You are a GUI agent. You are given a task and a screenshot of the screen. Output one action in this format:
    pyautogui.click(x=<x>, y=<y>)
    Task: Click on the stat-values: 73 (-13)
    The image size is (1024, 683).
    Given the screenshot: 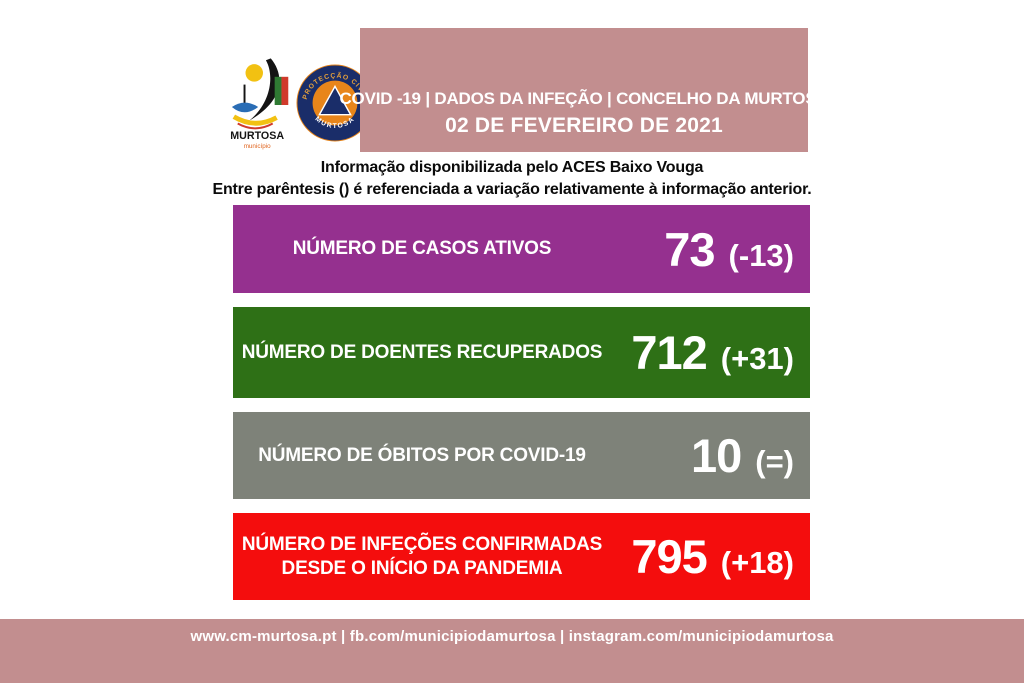 What is the action you would take?
    pyautogui.click(x=707, y=249)
    